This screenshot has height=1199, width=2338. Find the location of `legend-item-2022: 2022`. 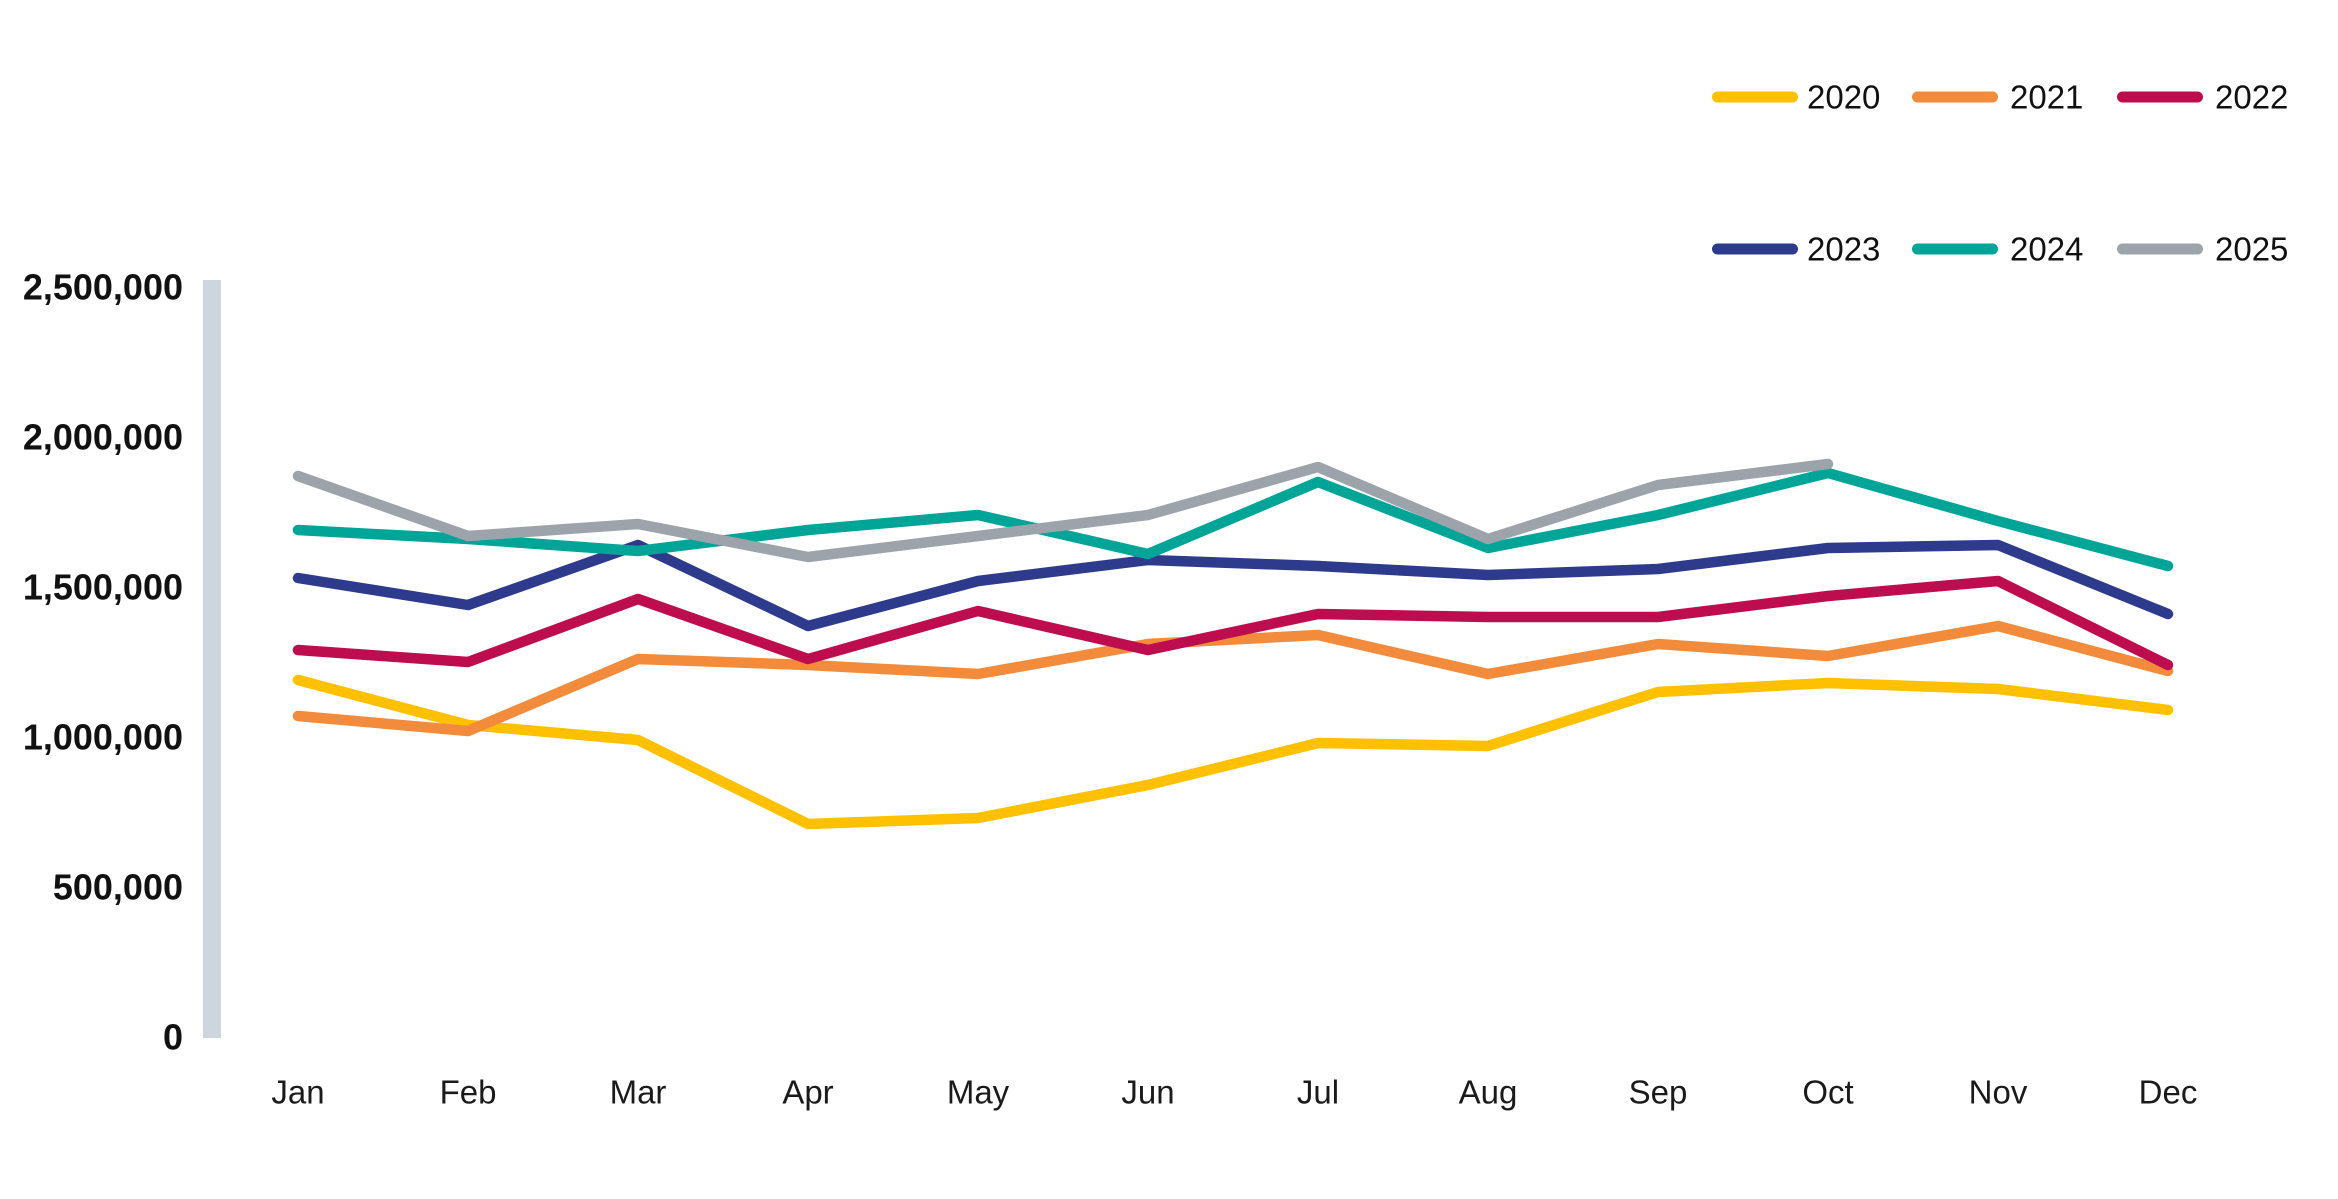

legend-item-2022: 2022 is located at coordinates (2202, 97).